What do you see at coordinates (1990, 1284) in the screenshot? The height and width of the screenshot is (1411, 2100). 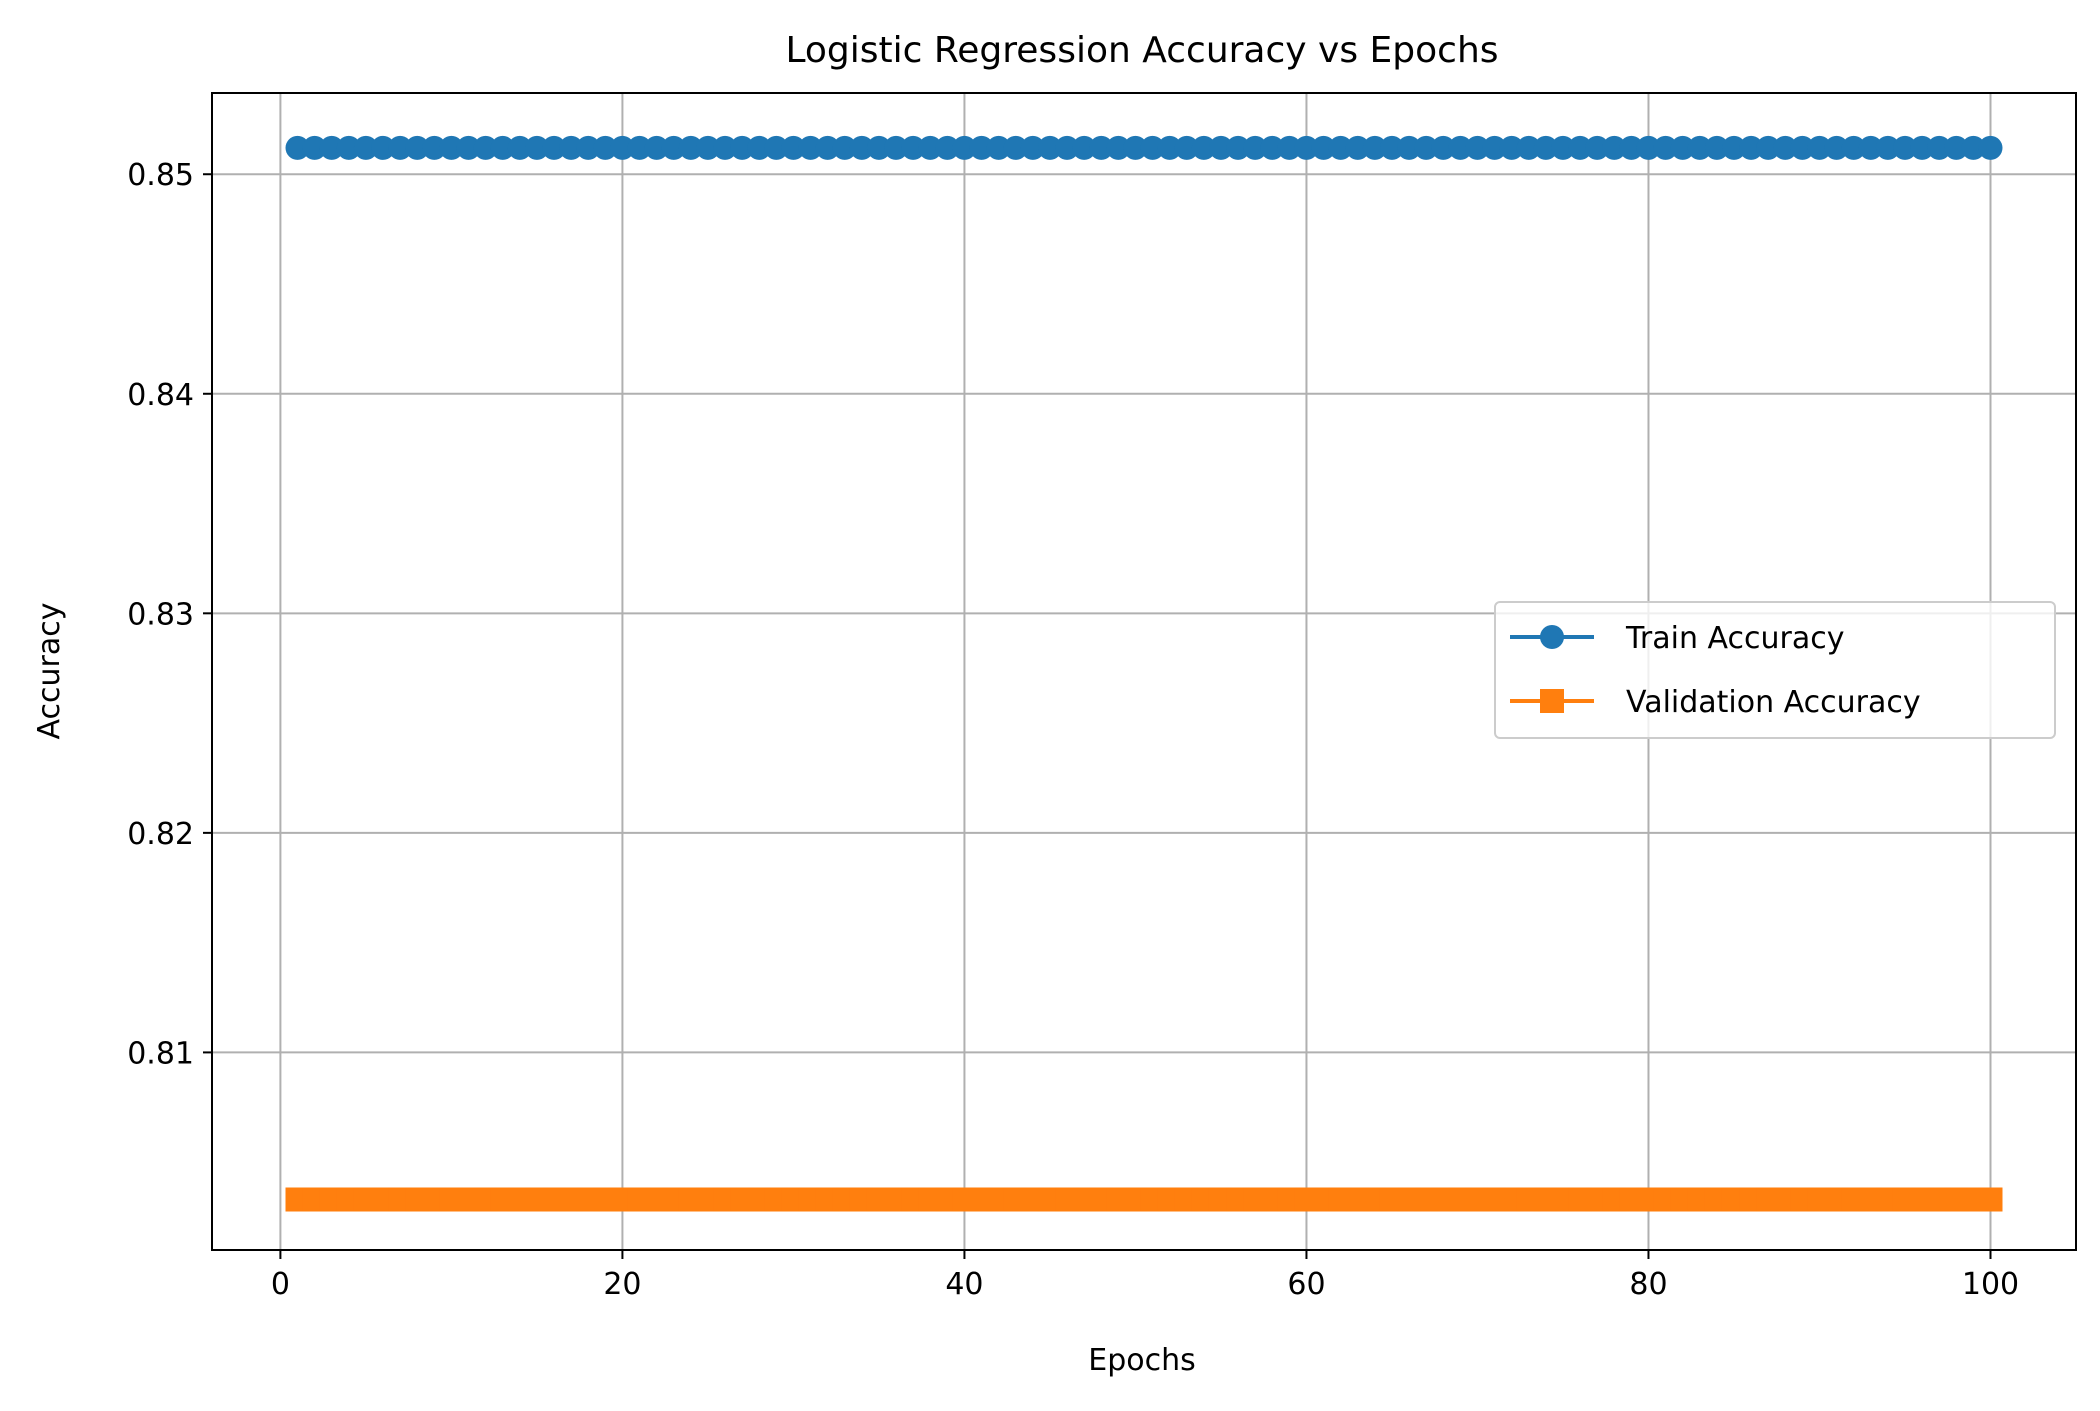 I see `x-tick-label: 100` at bounding box center [1990, 1284].